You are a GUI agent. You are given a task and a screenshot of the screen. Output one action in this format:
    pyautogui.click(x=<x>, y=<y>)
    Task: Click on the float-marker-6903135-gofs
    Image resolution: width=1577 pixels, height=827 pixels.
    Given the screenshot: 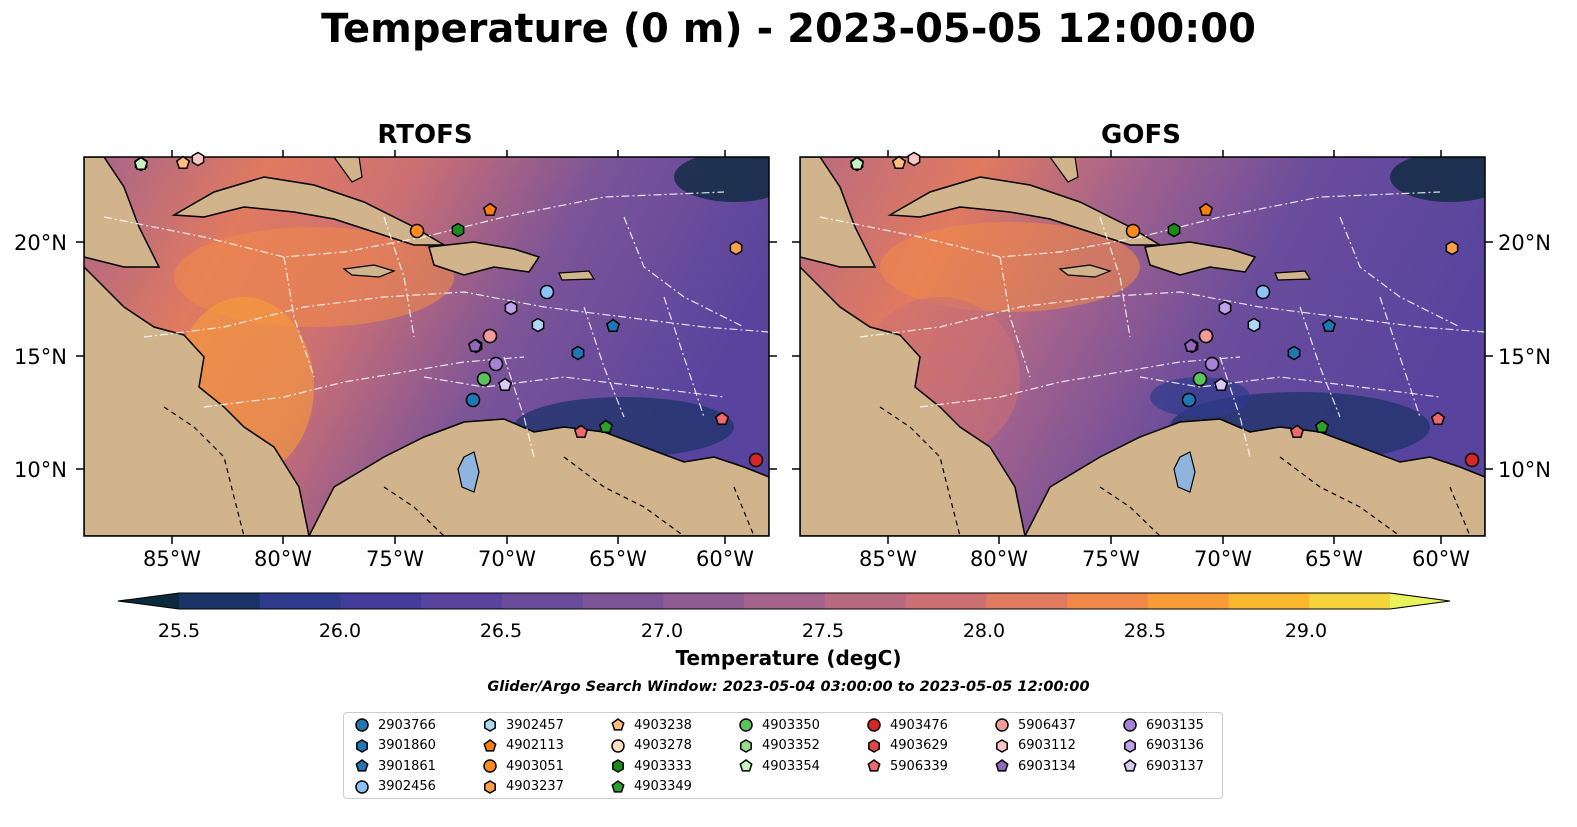 What is the action you would take?
    pyautogui.click(x=1212, y=364)
    